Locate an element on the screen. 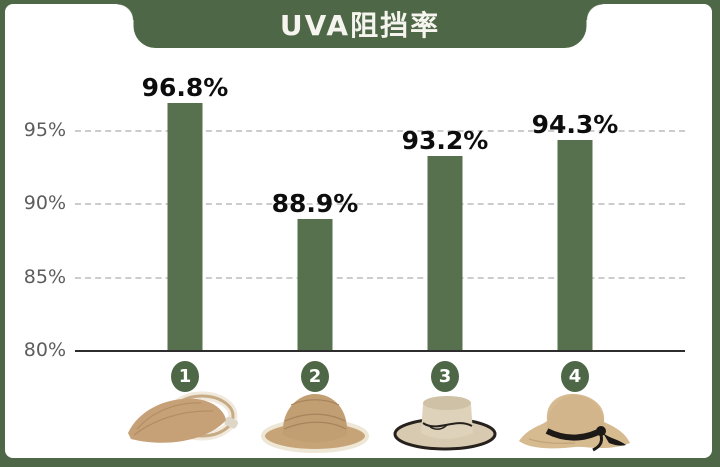 This screenshot has width=720, height=467. flat-top-straw-hat-icon is located at coordinates (445, 423).